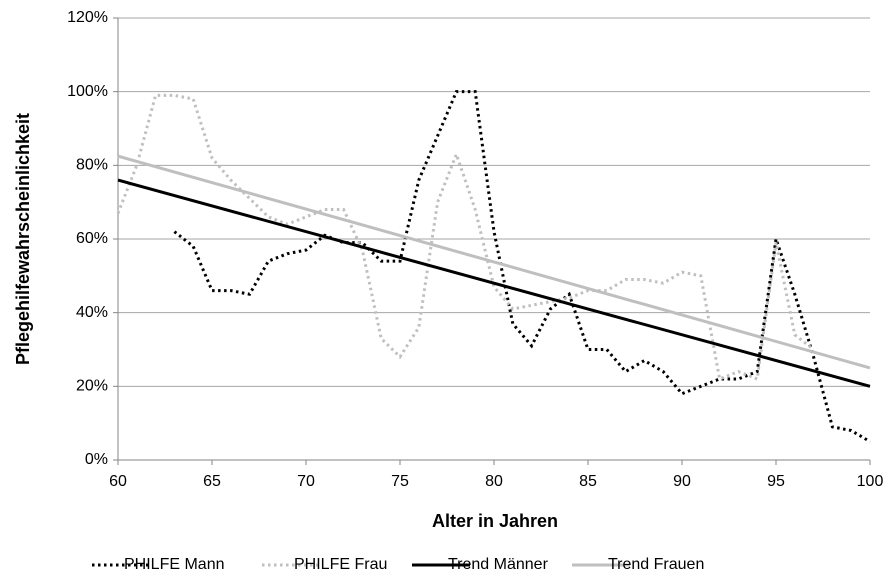 Image resolution: width=891 pixels, height=581 pixels. What do you see at coordinates (656, 564) in the screenshot?
I see `legend-label: Trend Frauen` at bounding box center [656, 564].